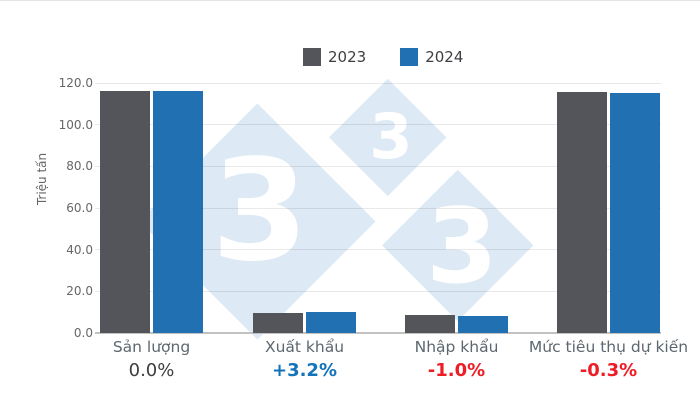 This screenshot has height=401, width=700. Describe the element at coordinates (79, 291) in the screenshot. I see `y-tick-label-20.0: 20.0` at that location.